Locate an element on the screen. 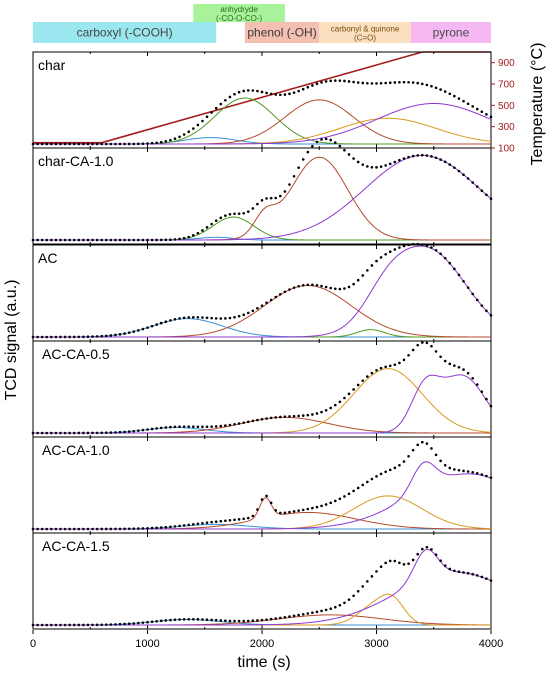  temperature-profile is located at coordinates (262, 97).